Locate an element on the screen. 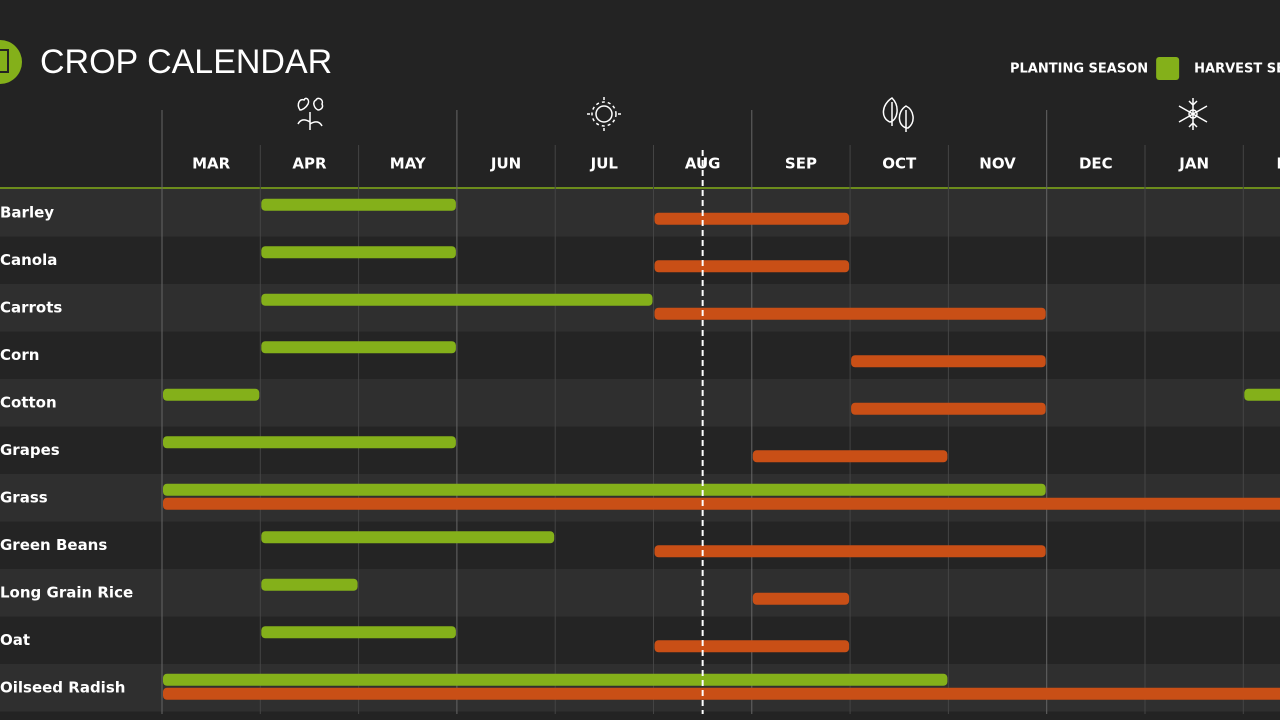  logo-glyph is located at coordinates (4, 61).